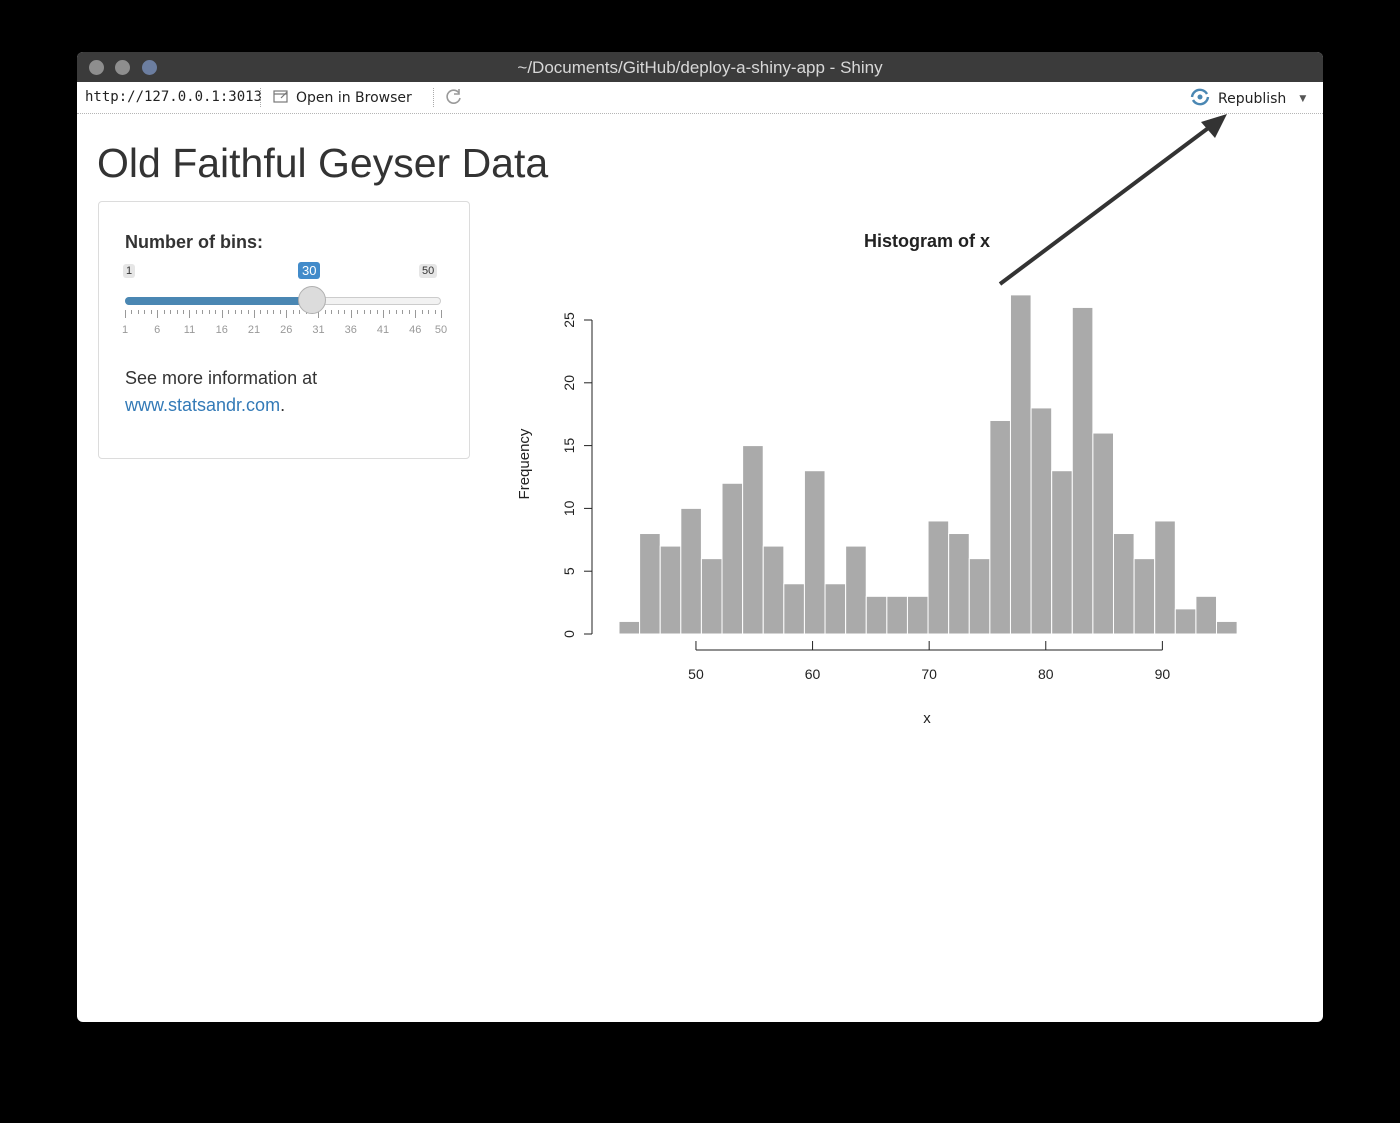  What do you see at coordinates (194, 242) in the screenshot?
I see `bins-label: Number of bins:` at bounding box center [194, 242].